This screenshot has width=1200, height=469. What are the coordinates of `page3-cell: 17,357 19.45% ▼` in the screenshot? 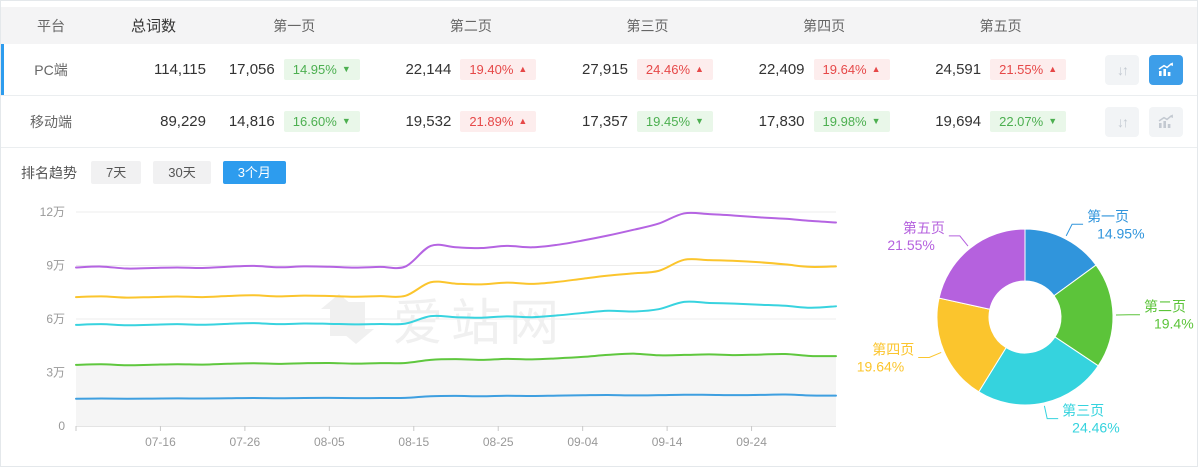 It's located at (647, 121).